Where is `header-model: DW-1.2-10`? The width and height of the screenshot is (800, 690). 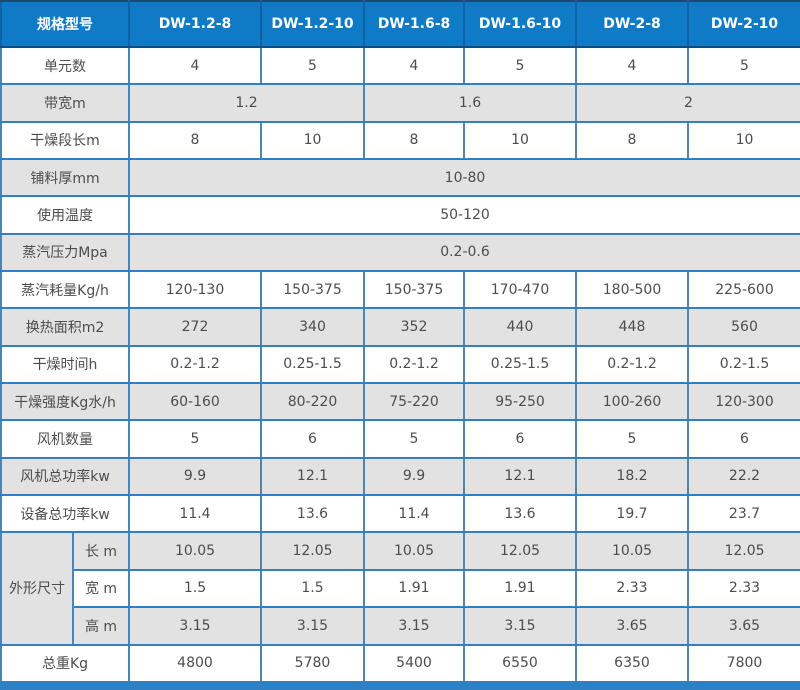 header-model: DW-1.2-10 is located at coordinates (312, 24).